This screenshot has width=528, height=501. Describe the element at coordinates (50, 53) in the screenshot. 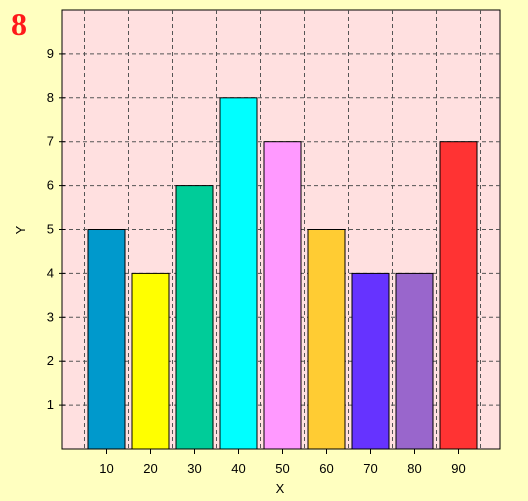

I see `y-tick-label: 9` at that location.